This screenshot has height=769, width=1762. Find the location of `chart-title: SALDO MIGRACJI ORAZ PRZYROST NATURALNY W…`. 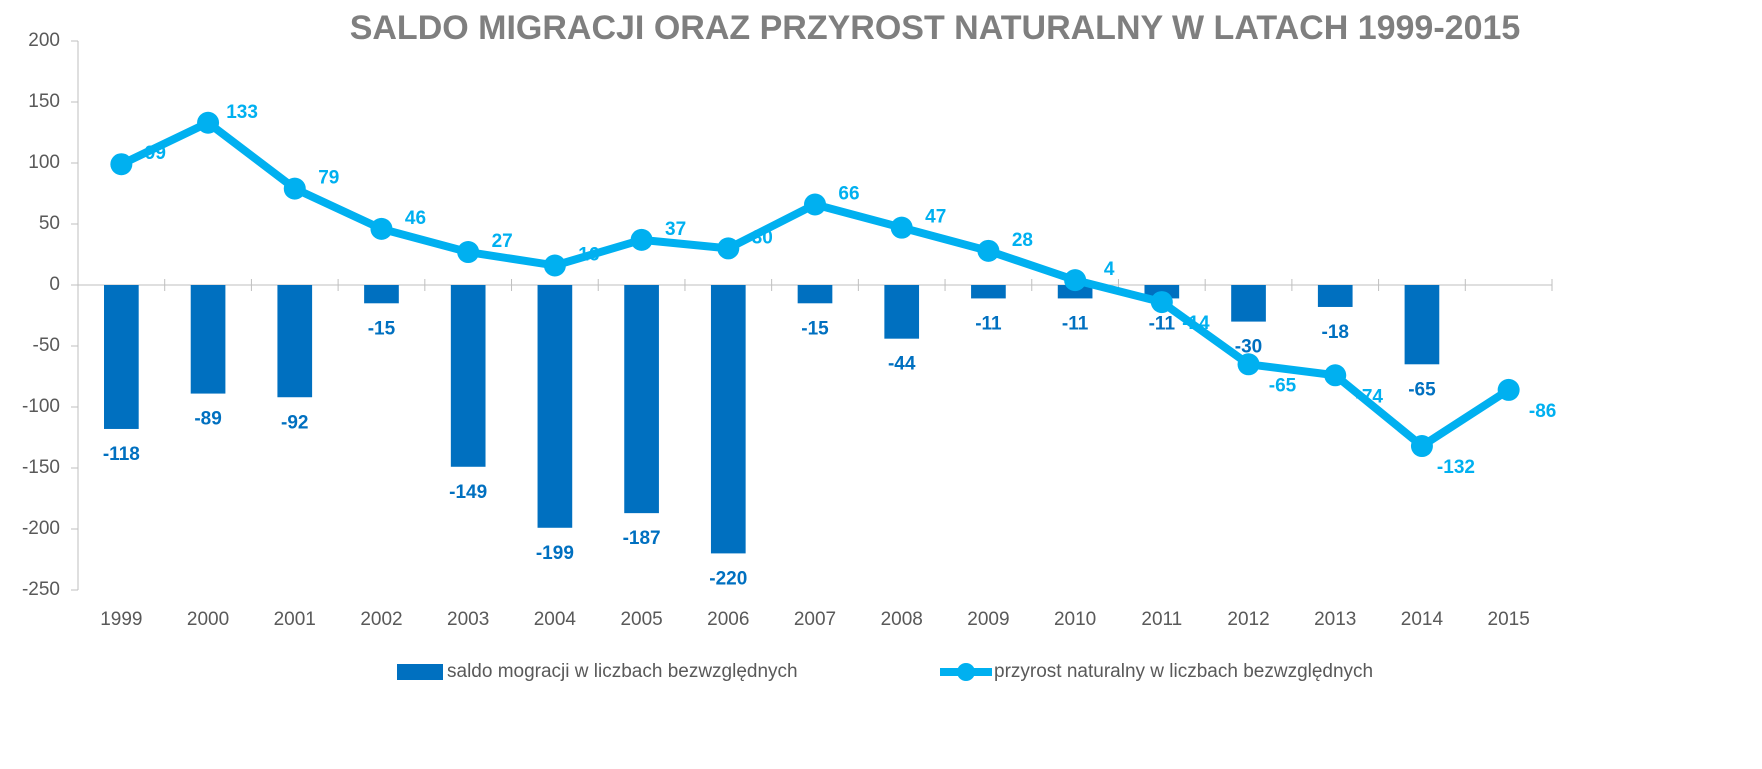

chart-title: SALDO MIGRACJI ORAZ PRZYROST NATURALNY W… is located at coordinates (935, 28).